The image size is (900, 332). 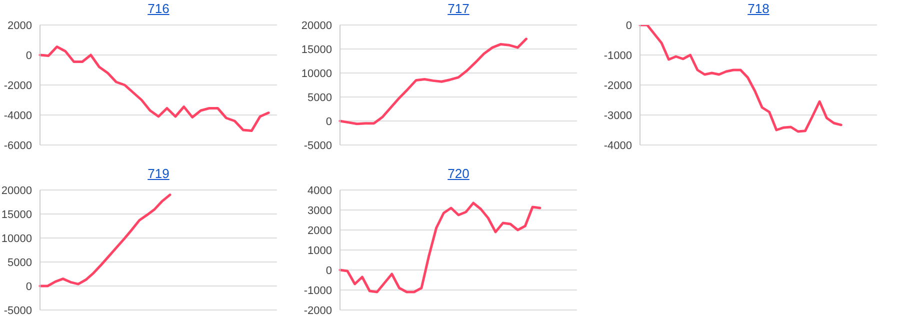 What do you see at coordinates (758, 8) in the screenshot?
I see `chart-title: 718` at bounding box center [758, 8].